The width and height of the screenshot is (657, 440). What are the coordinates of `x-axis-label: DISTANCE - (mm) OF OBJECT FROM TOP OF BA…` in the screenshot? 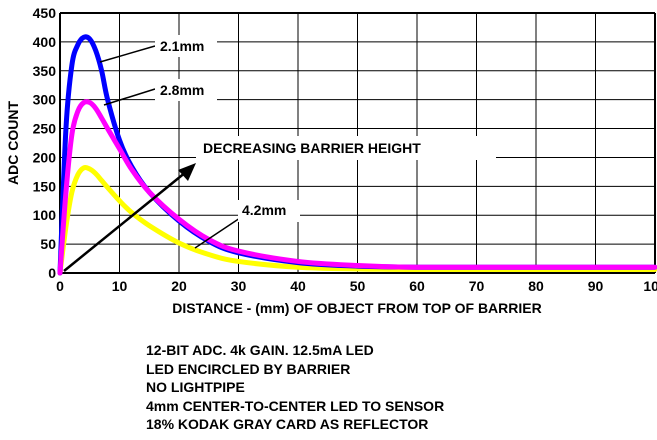 It's located at (356, 308).